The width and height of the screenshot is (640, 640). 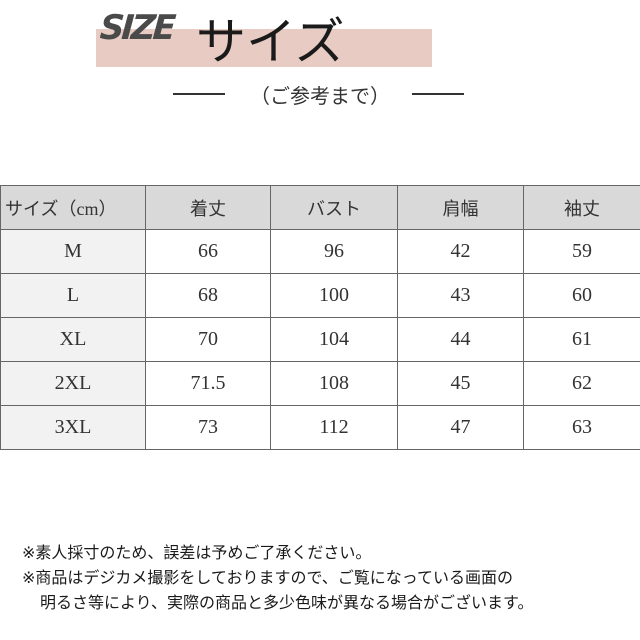 I want to click on header-cell: サイズ（cm）, so click(x=73, y=207).